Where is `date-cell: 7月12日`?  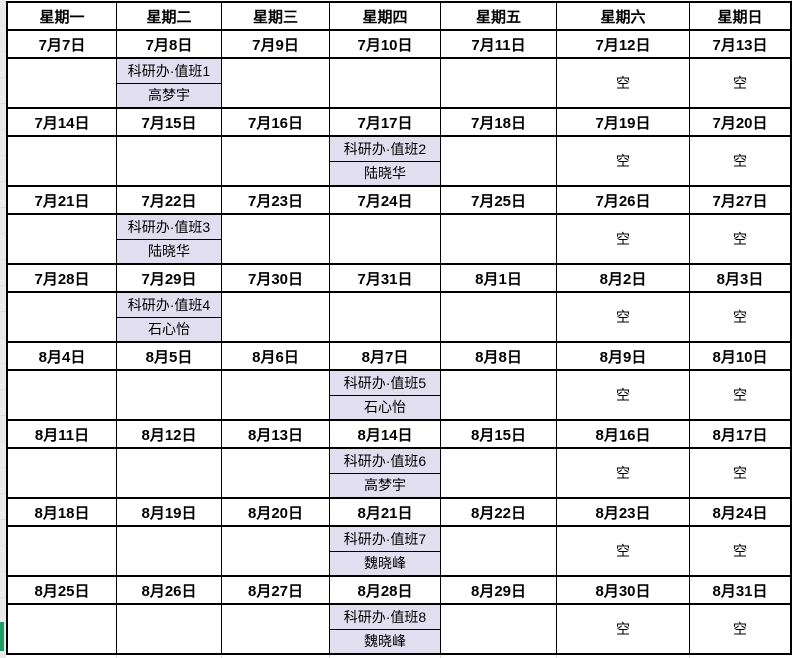 date-cell: 7月12日 is located at coordinates (623, 44).